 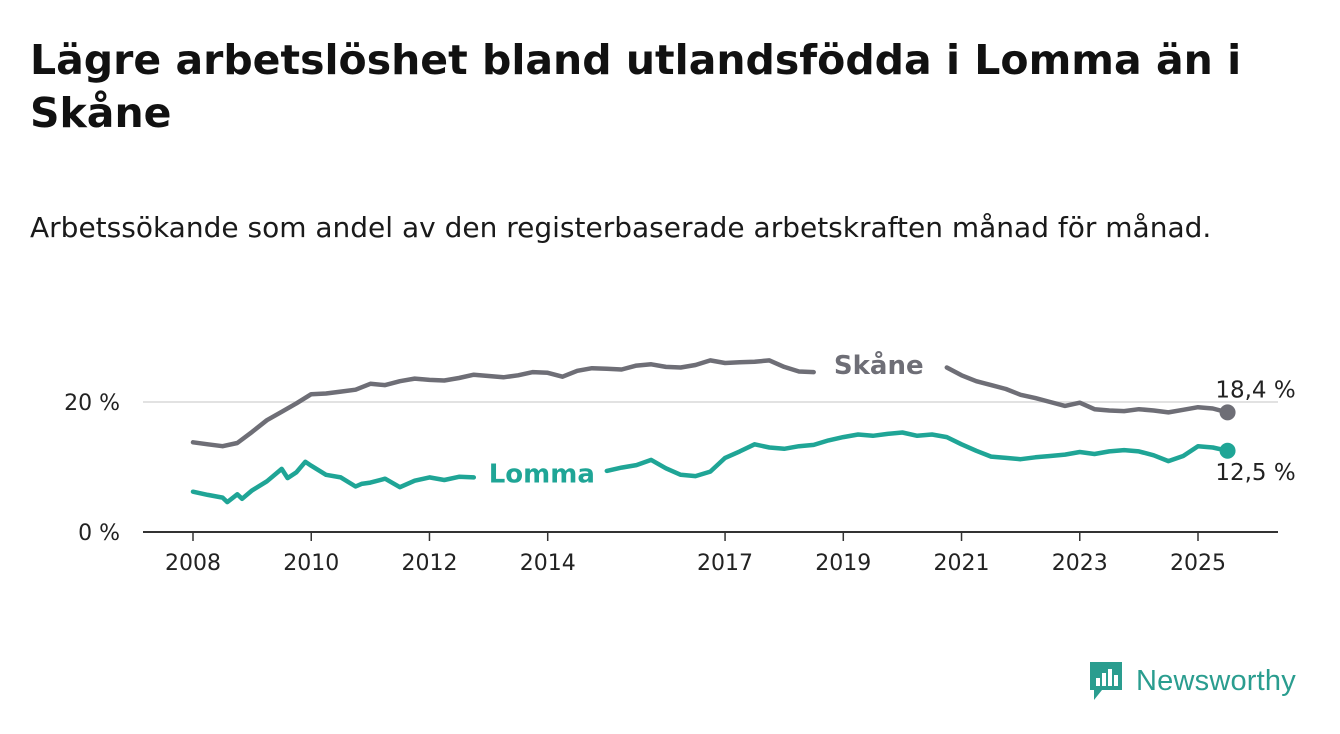 I want to click on x-tick-label: 2019, so click(x=843, y=563).